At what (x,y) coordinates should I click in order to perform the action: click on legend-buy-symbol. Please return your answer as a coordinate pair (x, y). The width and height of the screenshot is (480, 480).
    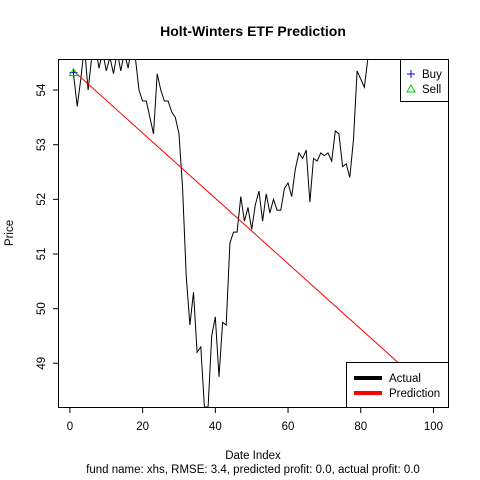
    Looking at the image, I should click on (411, 74).